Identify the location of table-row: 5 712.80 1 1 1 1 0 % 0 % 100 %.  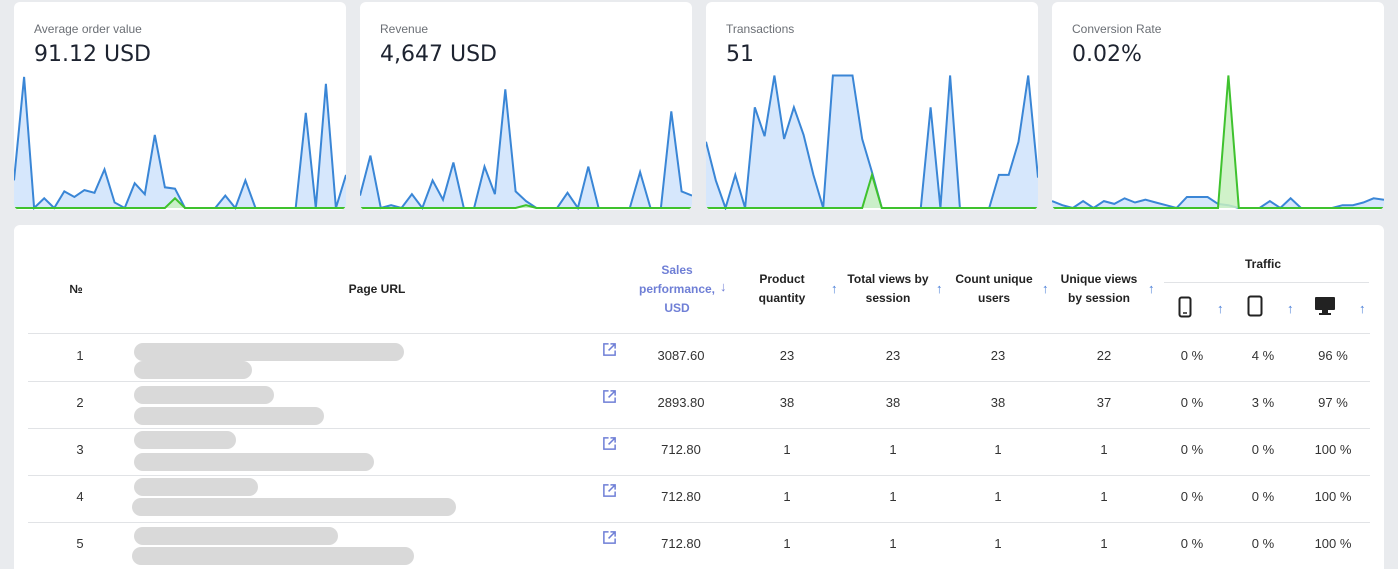
(699, 545).